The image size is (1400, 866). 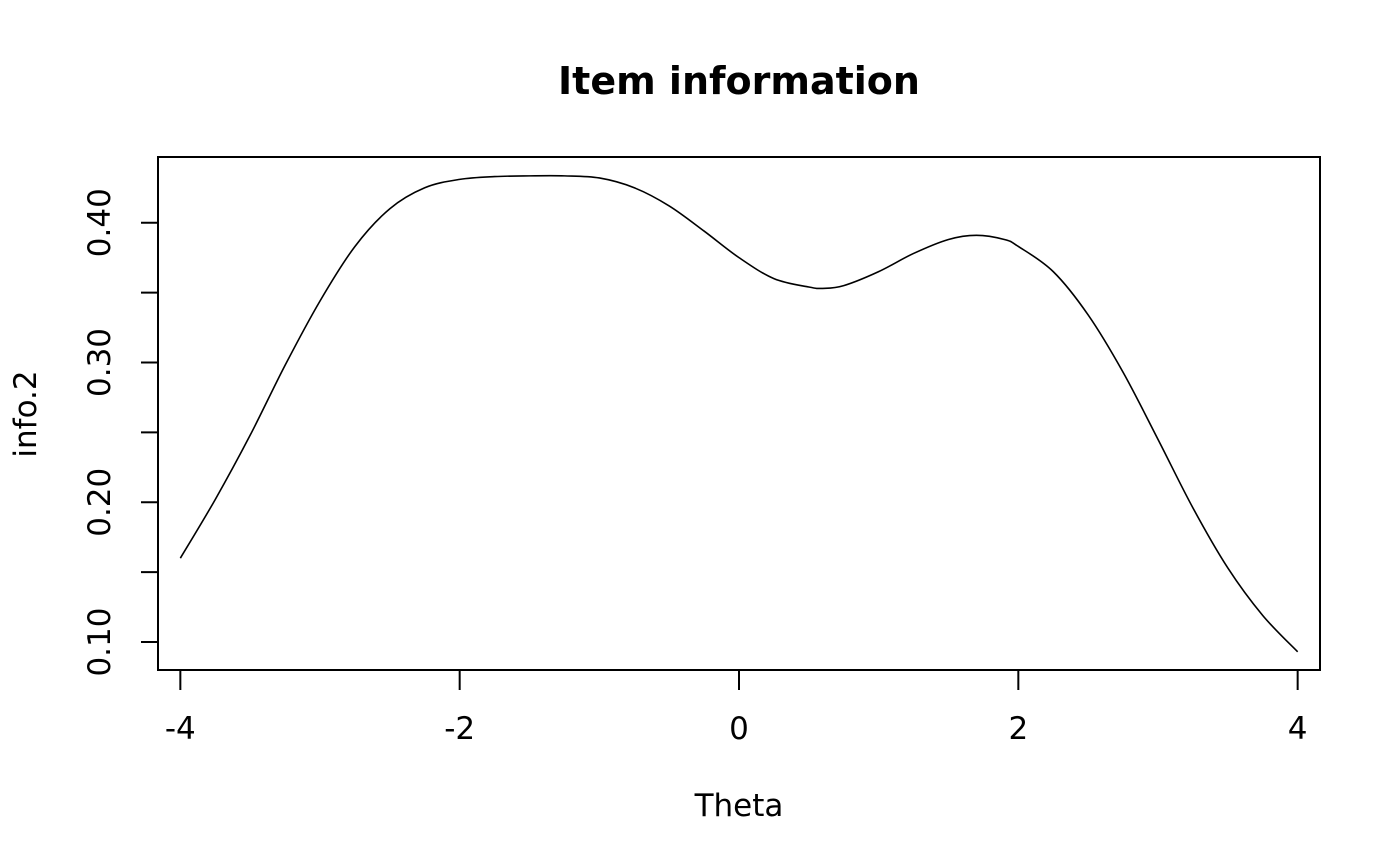 What do you see at coordinates (180, 729) in the screenshot?
I see `x-tick-label: -4` at bounding box center [180, 729].